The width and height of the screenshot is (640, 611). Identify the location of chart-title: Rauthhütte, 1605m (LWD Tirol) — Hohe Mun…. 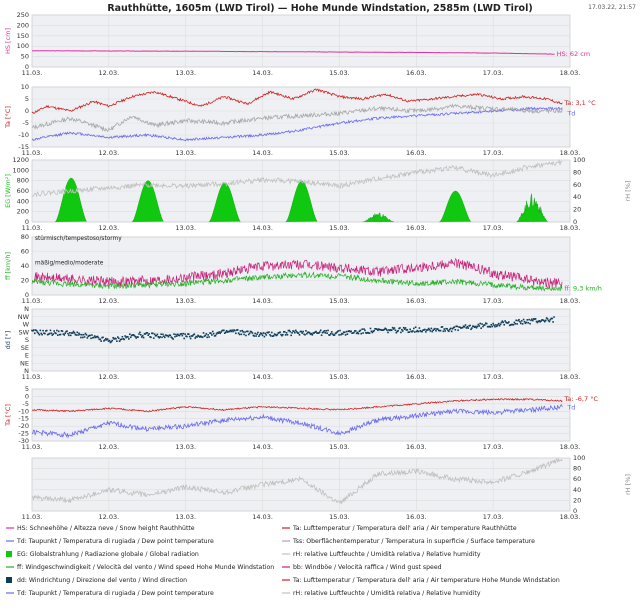
(319, 8).